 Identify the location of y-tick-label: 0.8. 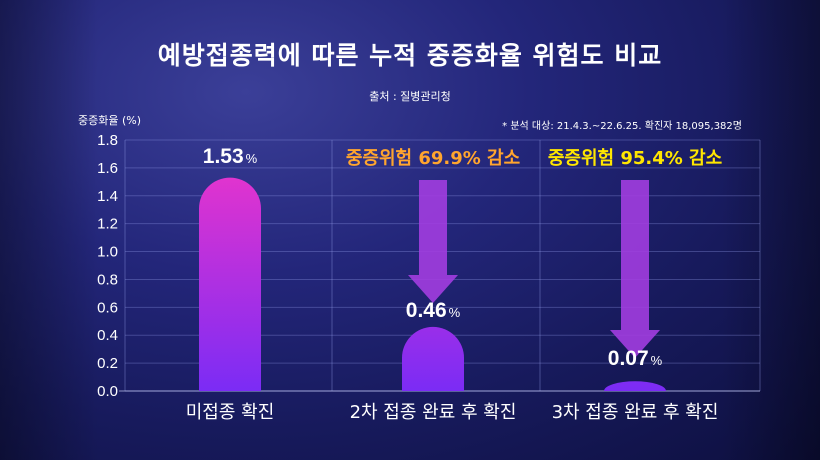
(107, 279).